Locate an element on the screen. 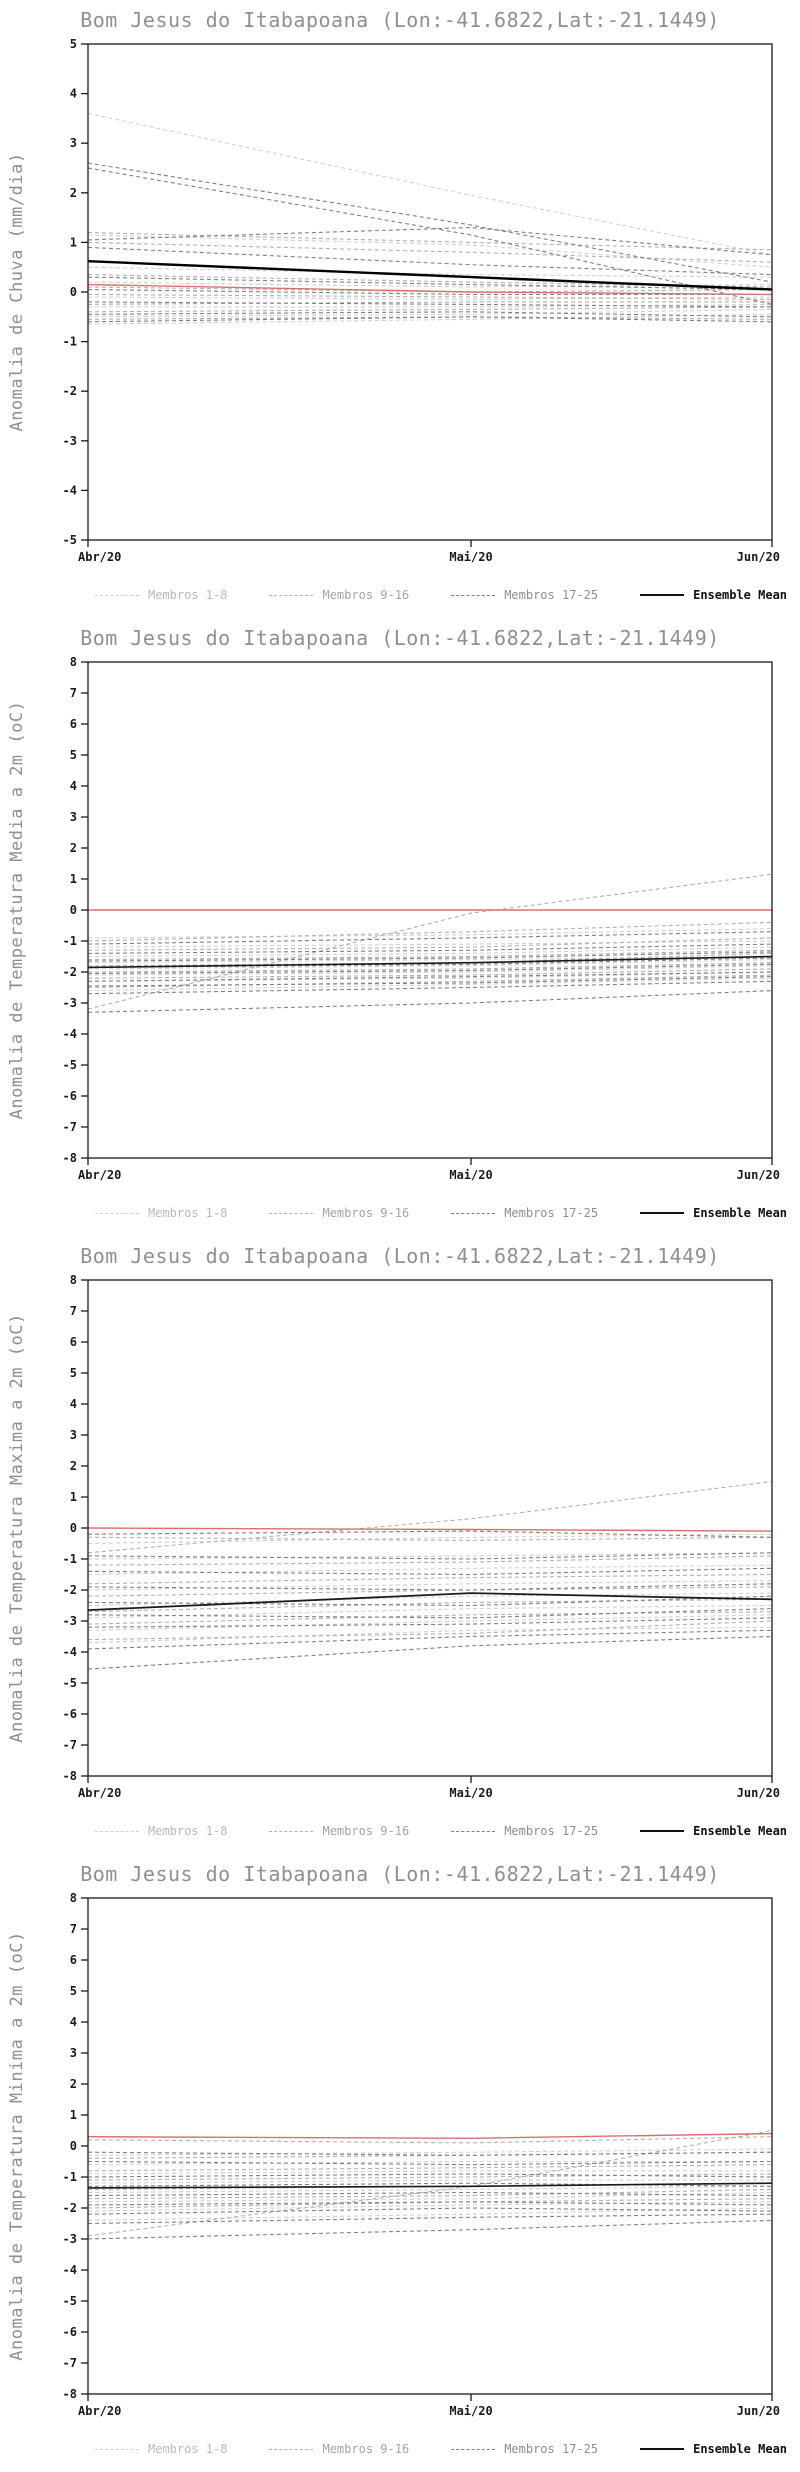  y-tick-label: -6 is located at coordinates (70, 1714).